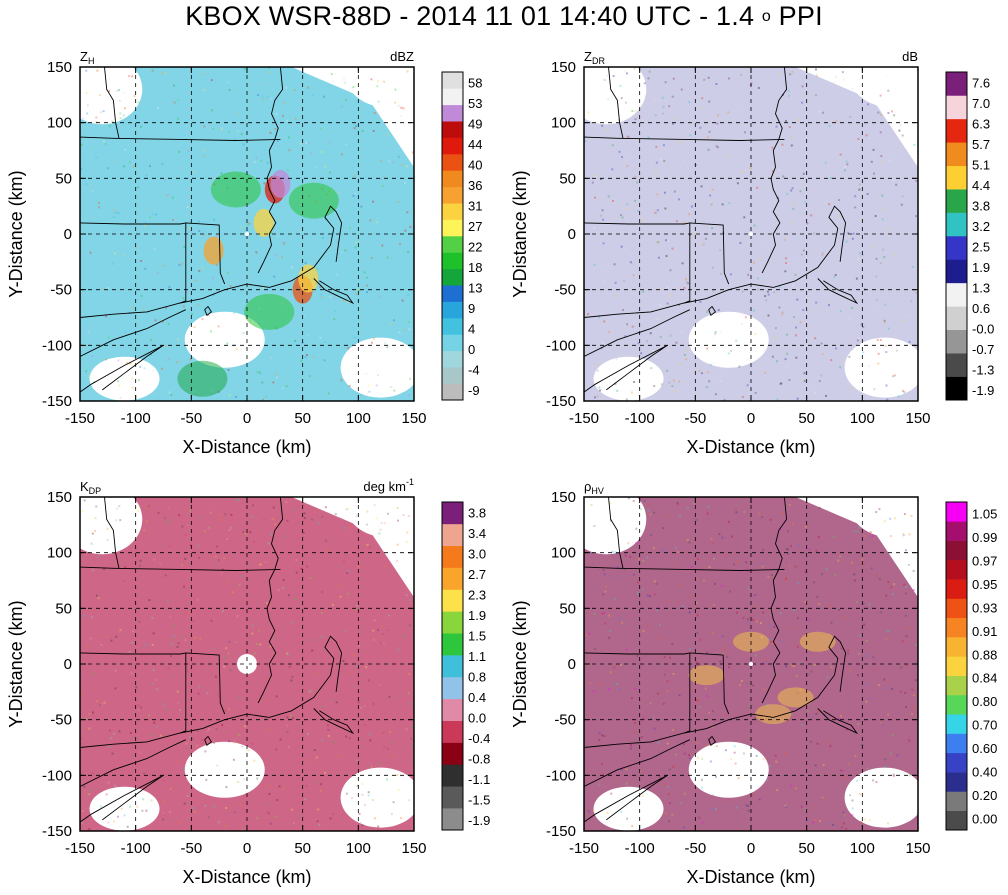  Describe the element at coordinates (471, 349) in the screenshot. I see `colorbar-label: 0` at that location.